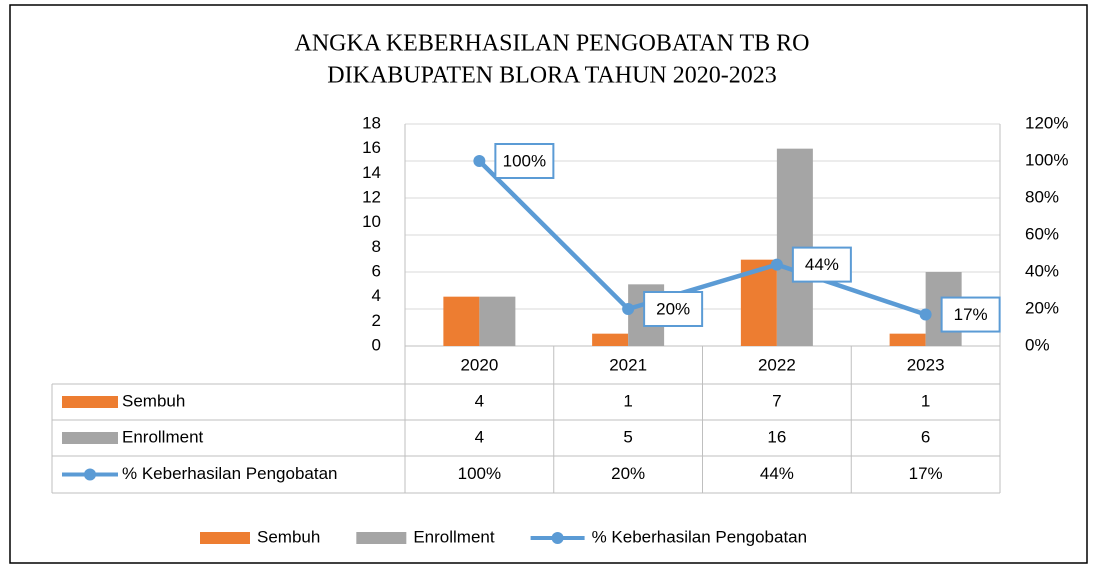 The image size is (1095, 568). What do you see at coordinates (628, 473) in the screenshot?
I see `table-cell: 20%` at bounding box center [628, 473].